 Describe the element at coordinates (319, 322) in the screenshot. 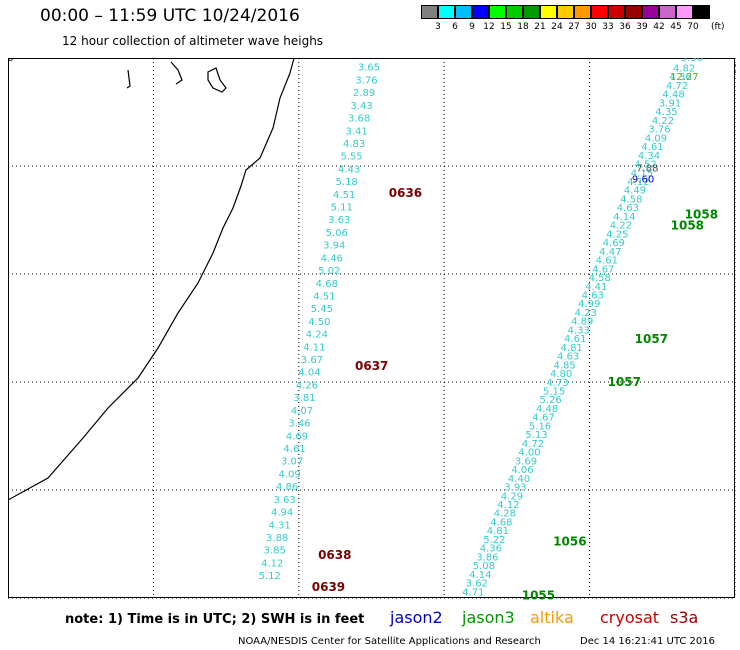

I see `swh-value-label: 4.50` at that location.